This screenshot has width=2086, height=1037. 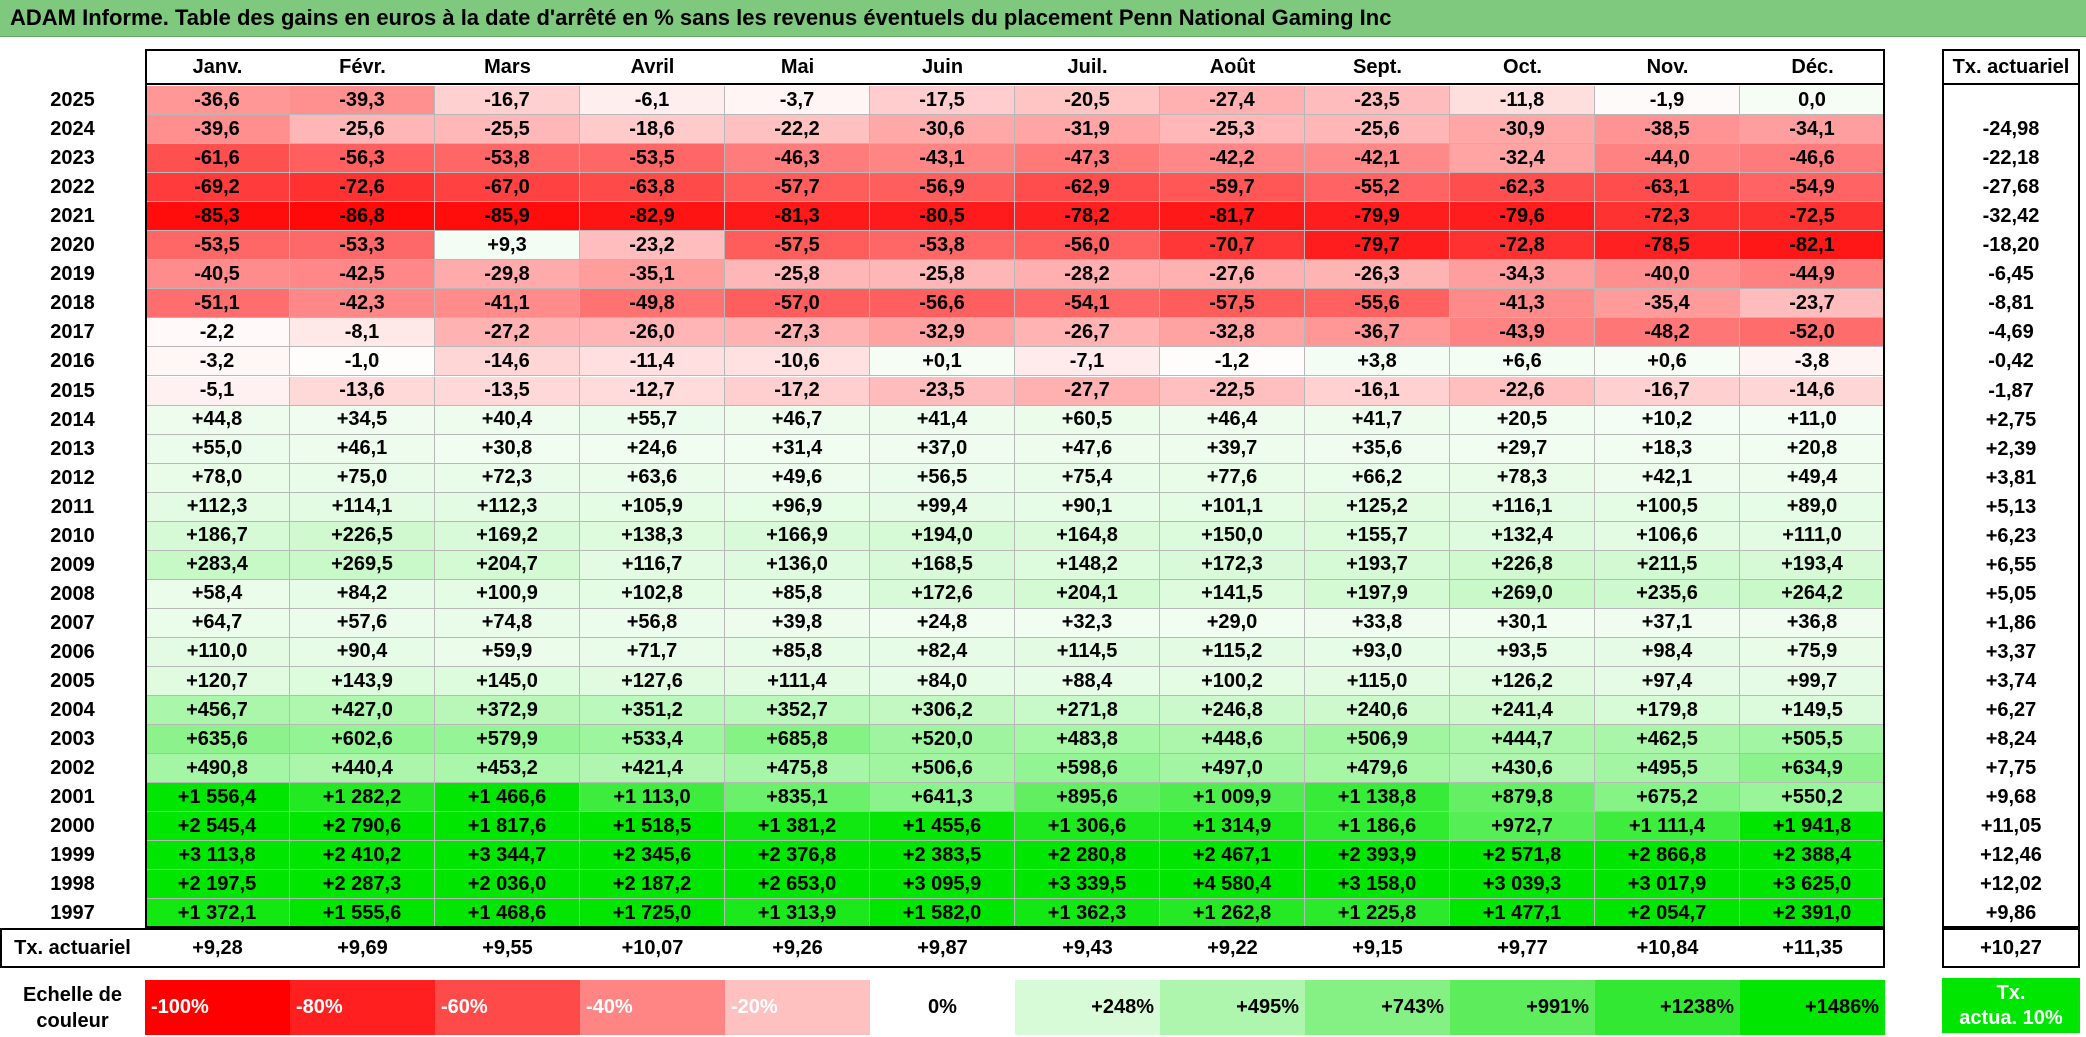 I want to click on table-cell: +78,0, so click(x=217, y=478).